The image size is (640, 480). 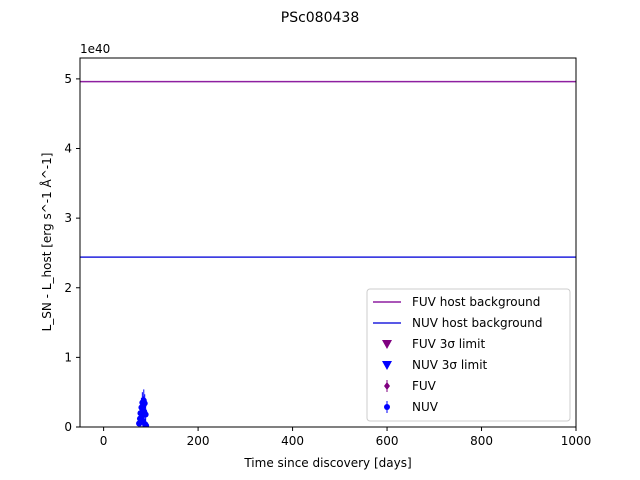 I want to click on legend-label: FUV, so click(x=424, y=386).